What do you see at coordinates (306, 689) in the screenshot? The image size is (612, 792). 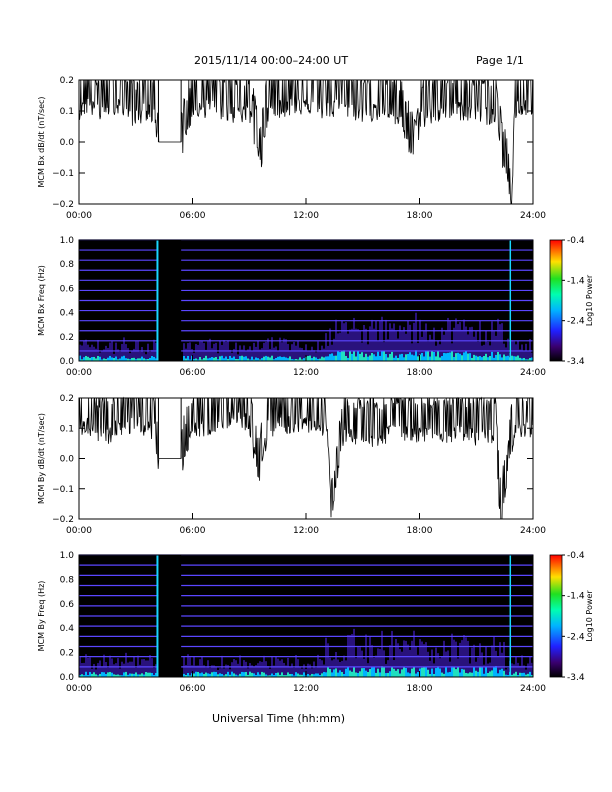 I see `x-tick-label: 12:00` at bounding box center [306, 689].